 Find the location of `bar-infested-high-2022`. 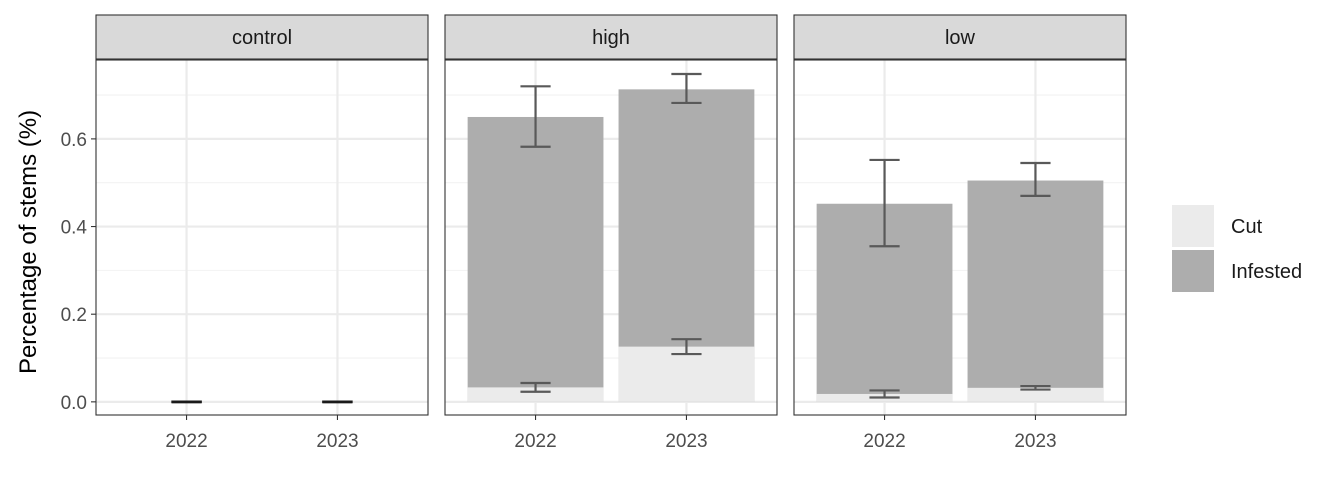

bar-infested-high-2022 is located at coordinates (535, 259).